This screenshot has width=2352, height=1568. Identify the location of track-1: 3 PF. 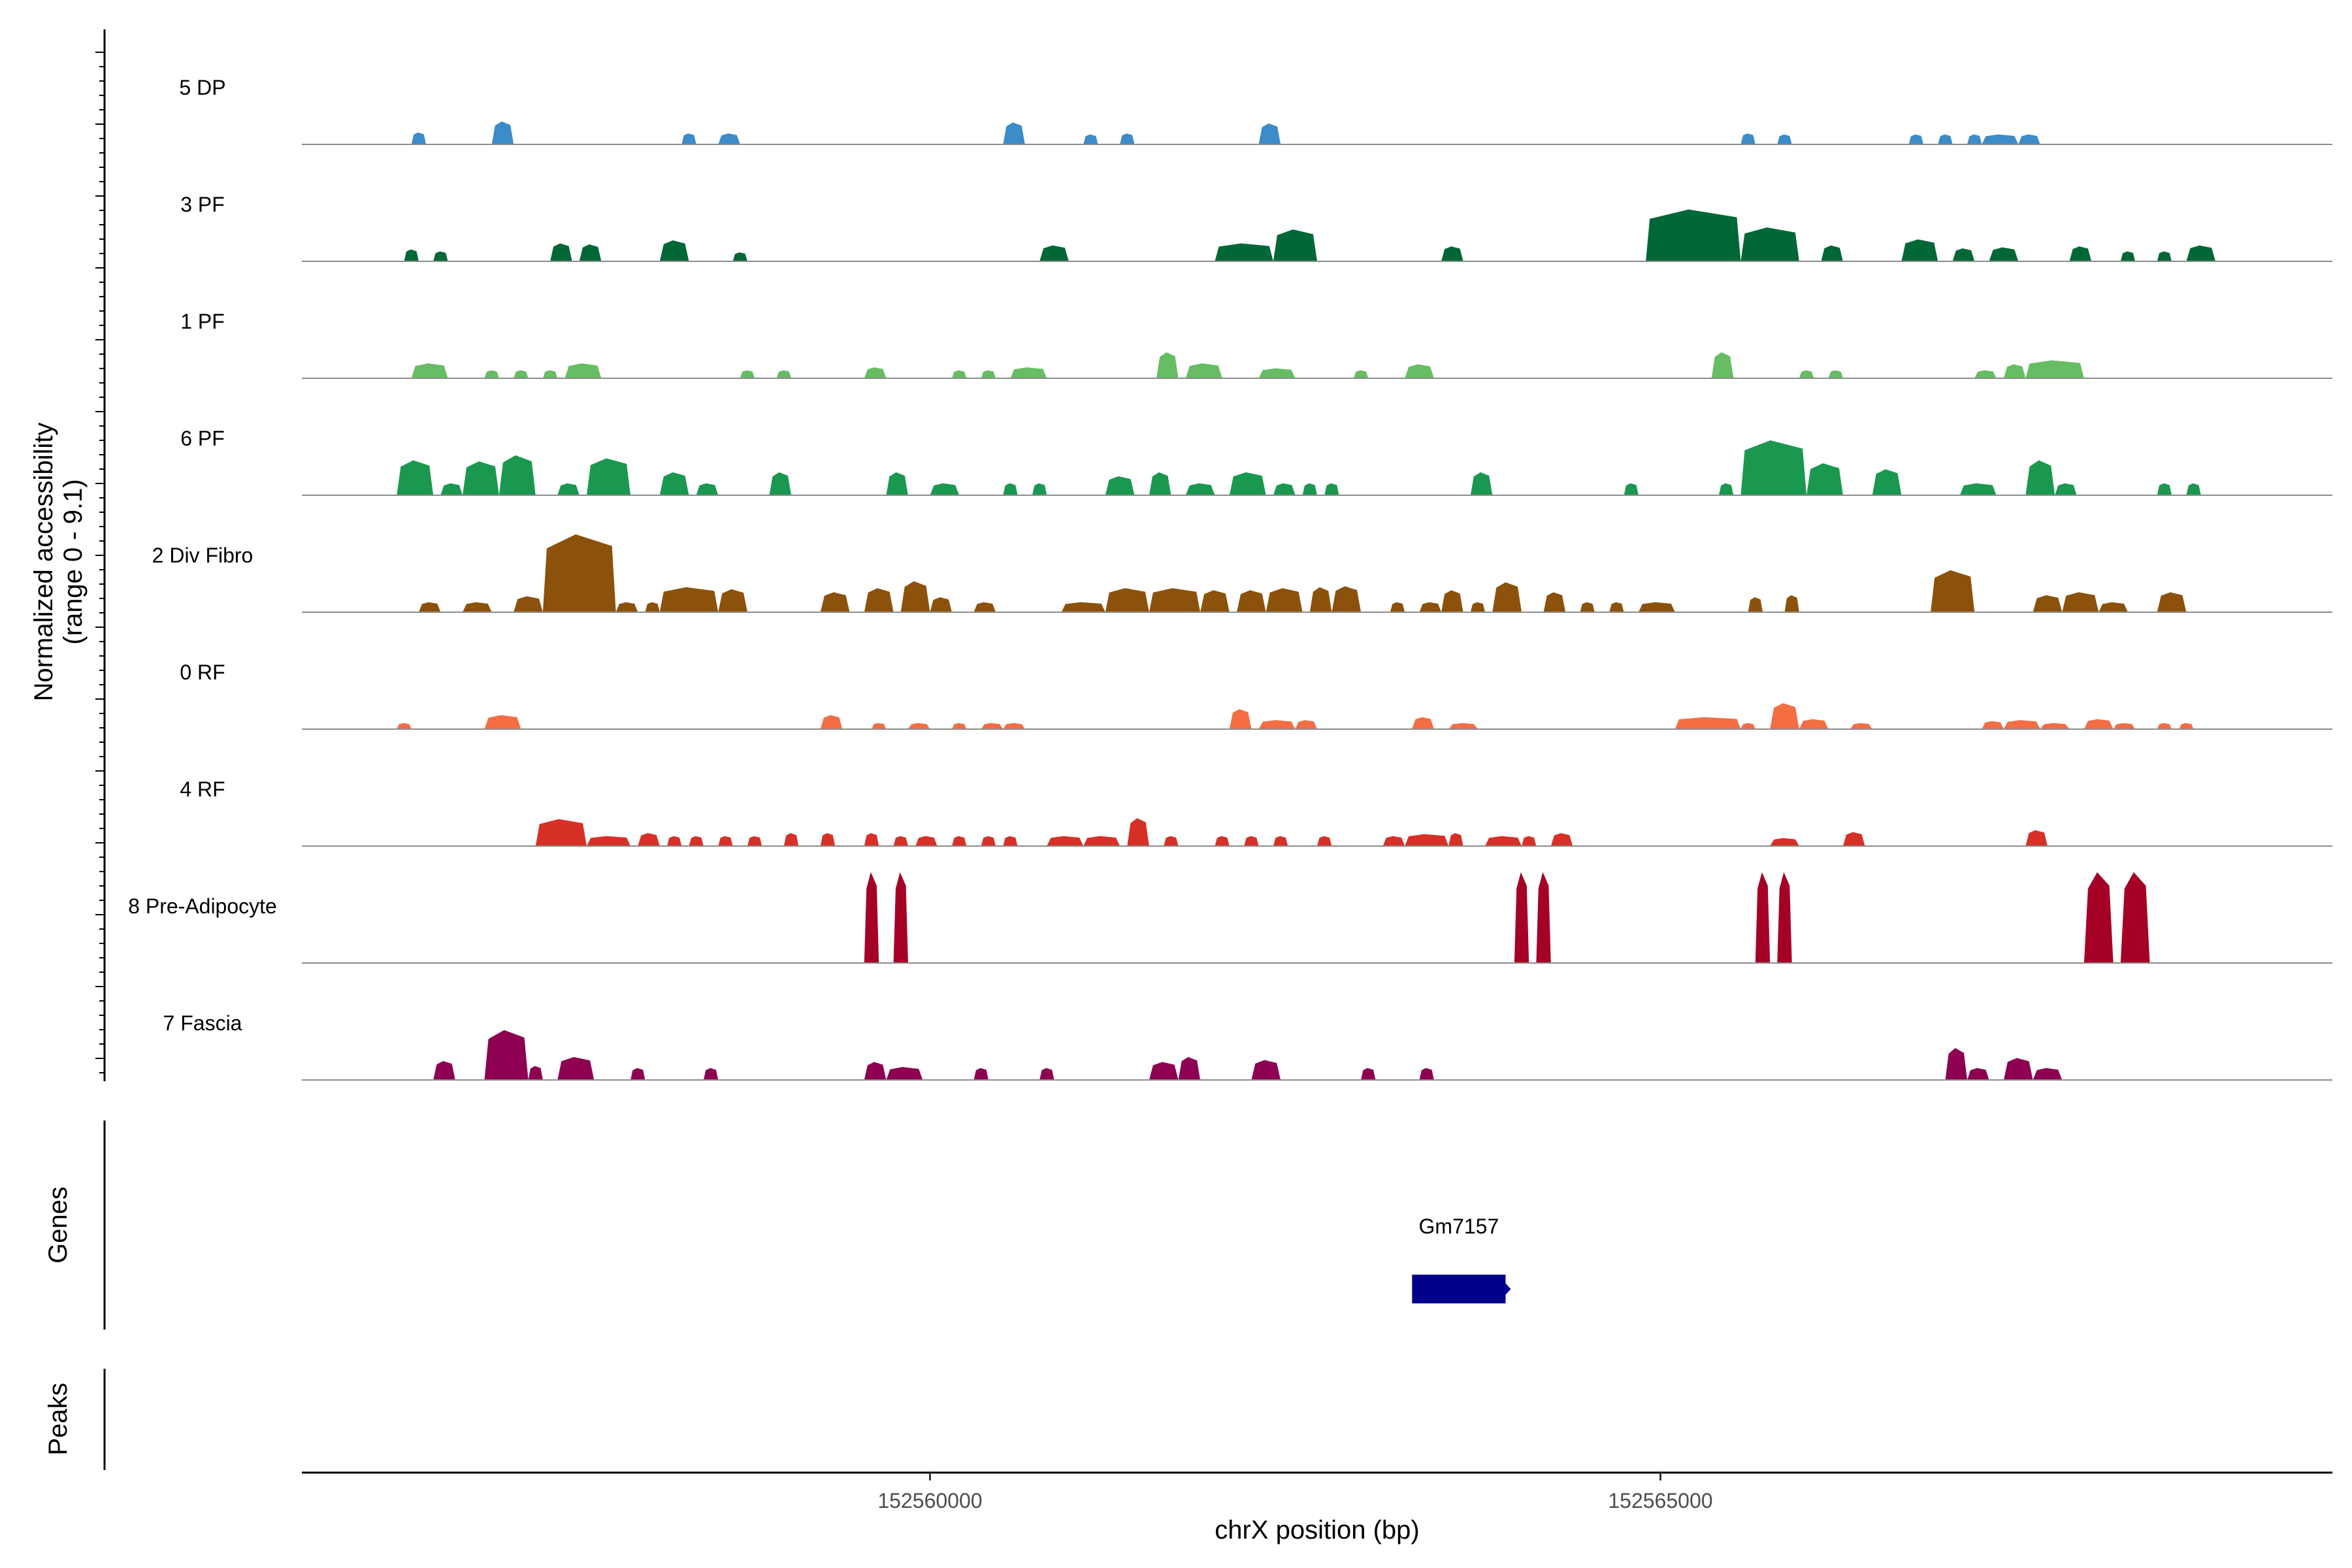
(1256, 227).